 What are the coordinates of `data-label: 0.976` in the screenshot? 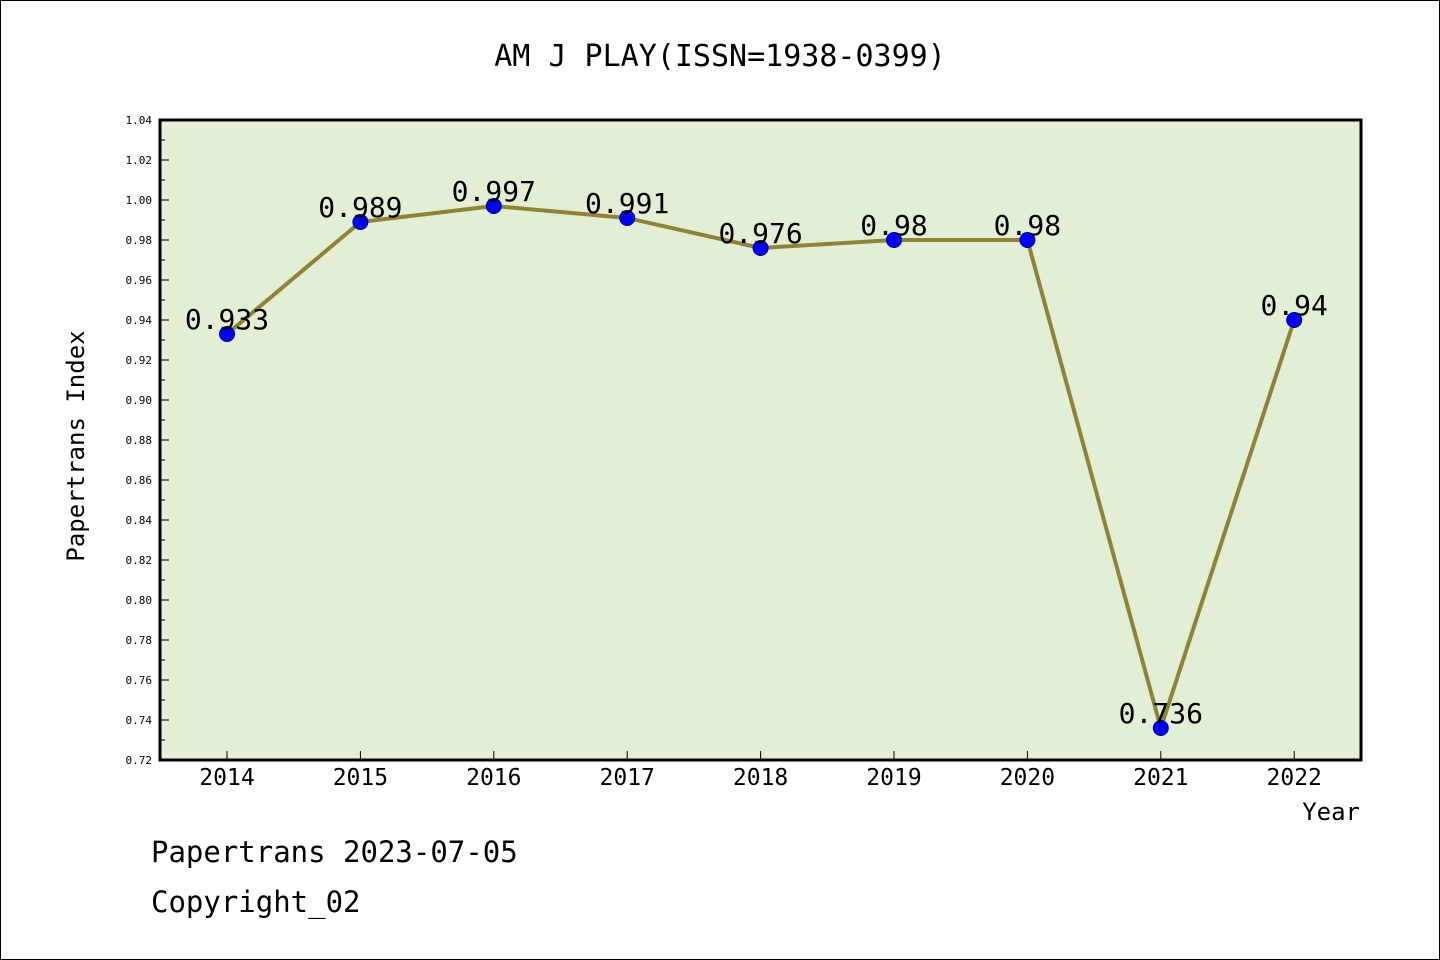 It's located at (760, 233).